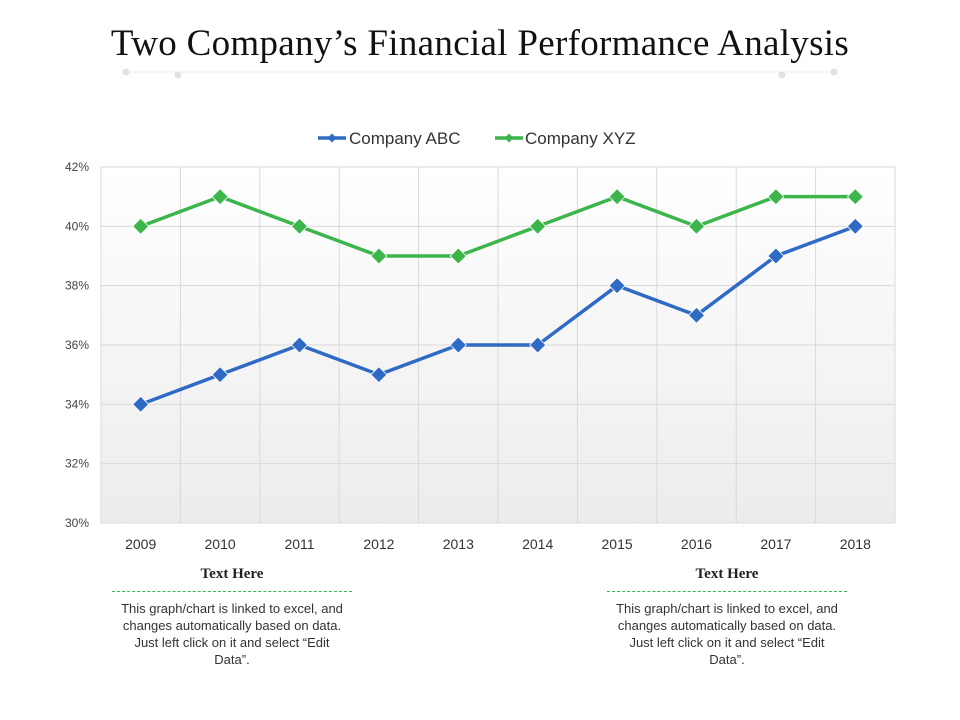  I want to click on x-tick-label: 2018, so click(855, 544).